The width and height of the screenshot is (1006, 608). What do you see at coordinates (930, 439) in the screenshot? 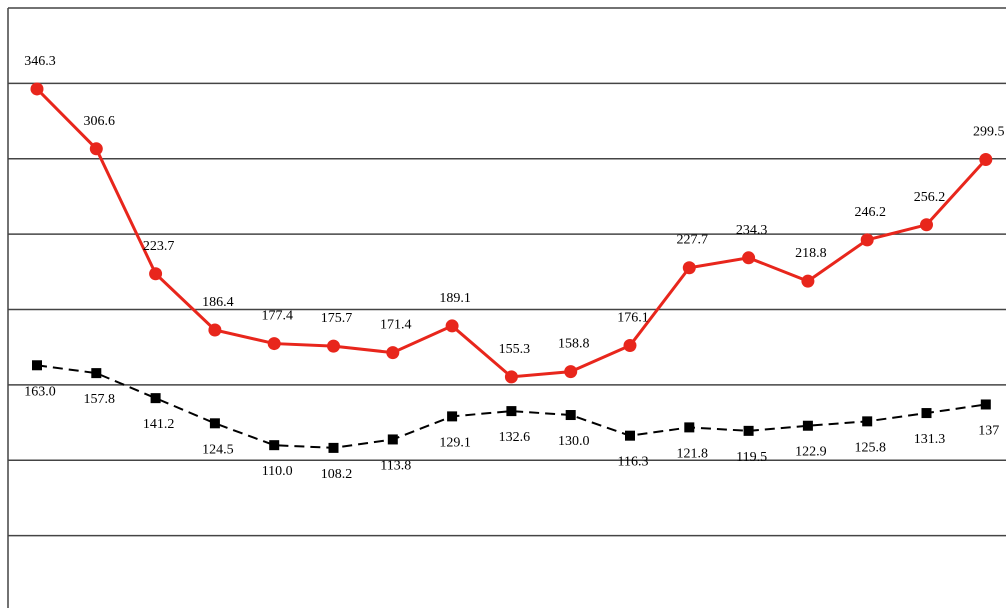
I see `data-label: 131.3` at bounding box center [930, 439].